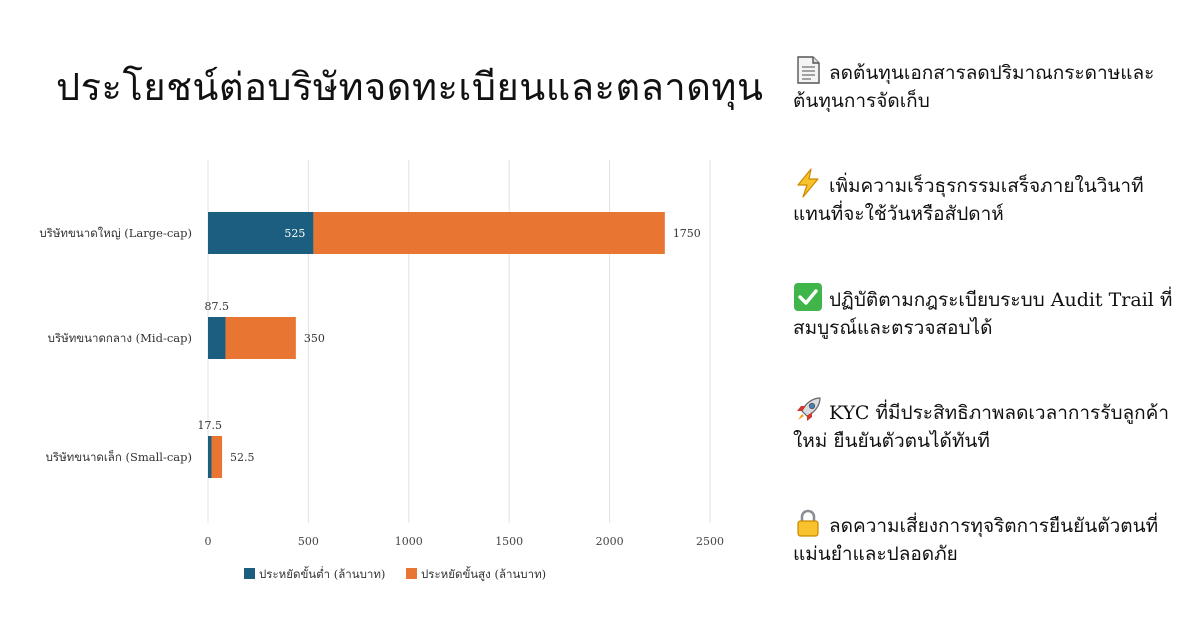 The width and height of the screenshot is (1200, 618). Describe the element at coordinates (410, 87) in the screenshot. I see `page-title: ประโยชน์ต่อบริษัทจดทะเบียนและตลาดทุน` at that location.